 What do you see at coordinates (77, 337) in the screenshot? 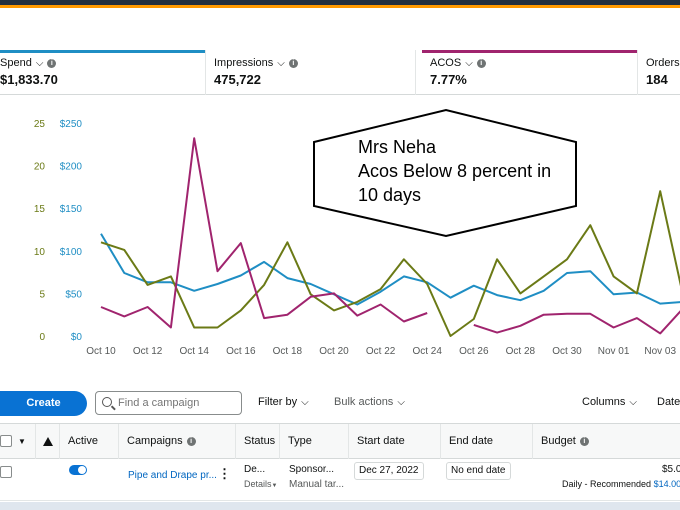
I see `y-tick-right: $0` at bounding box center [77, 337].